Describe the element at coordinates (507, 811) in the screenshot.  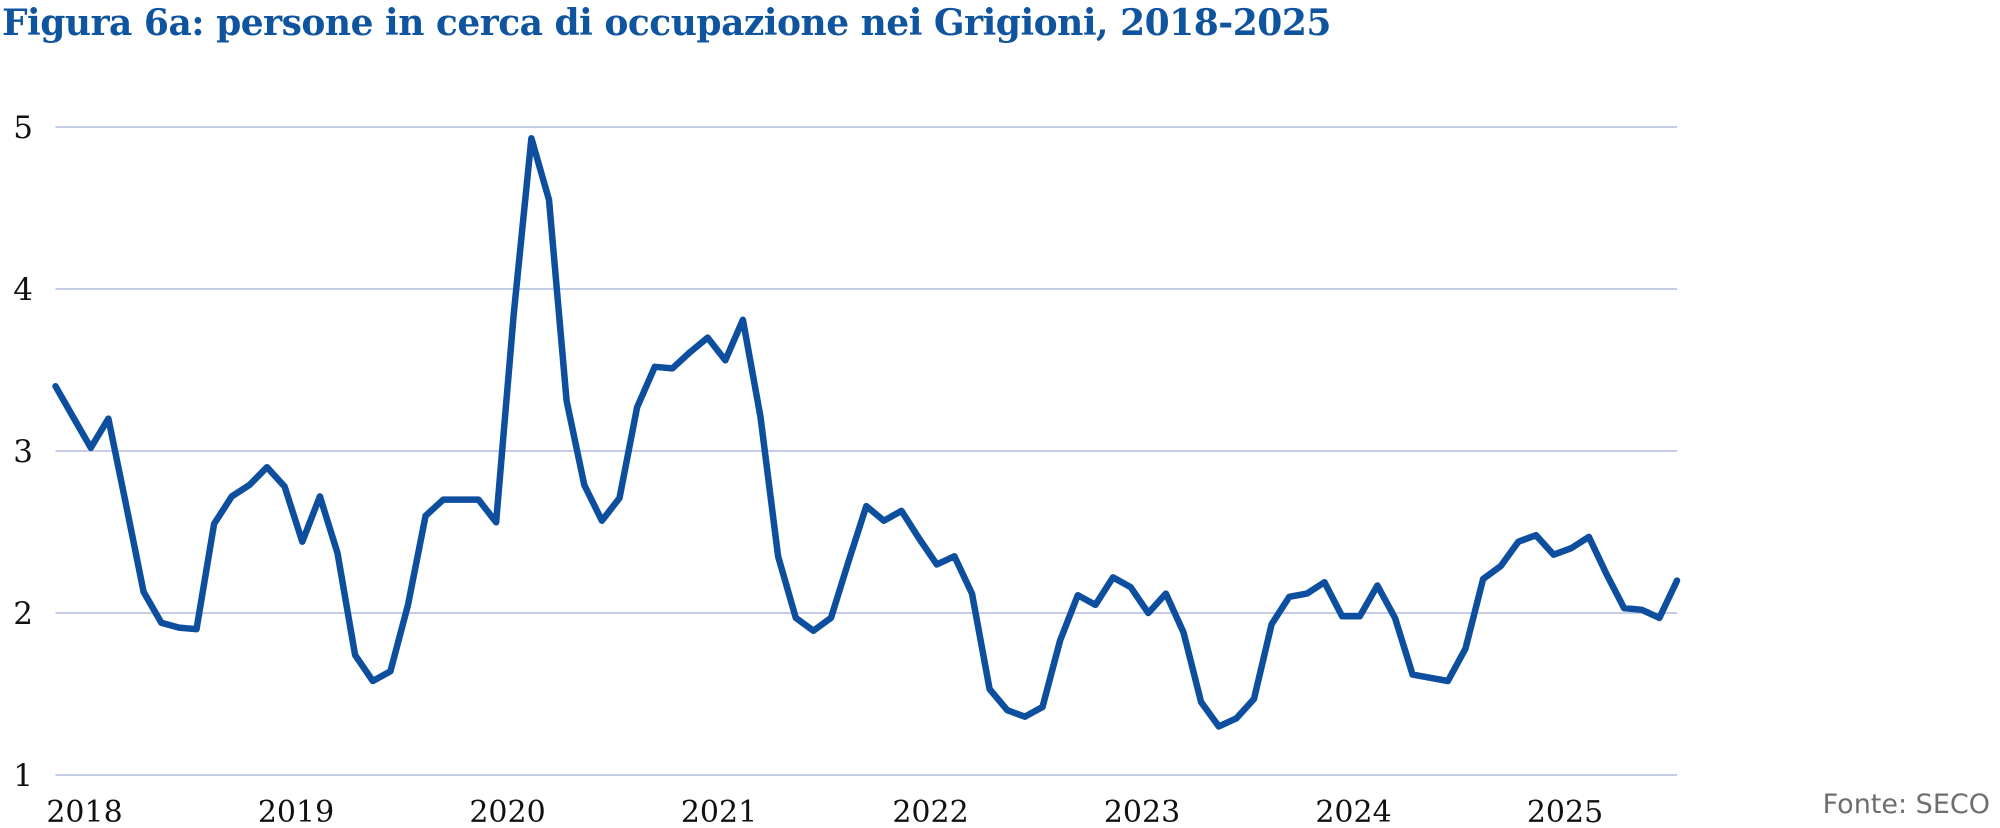
I see `x-tick-label-2020: 2020` at that location.